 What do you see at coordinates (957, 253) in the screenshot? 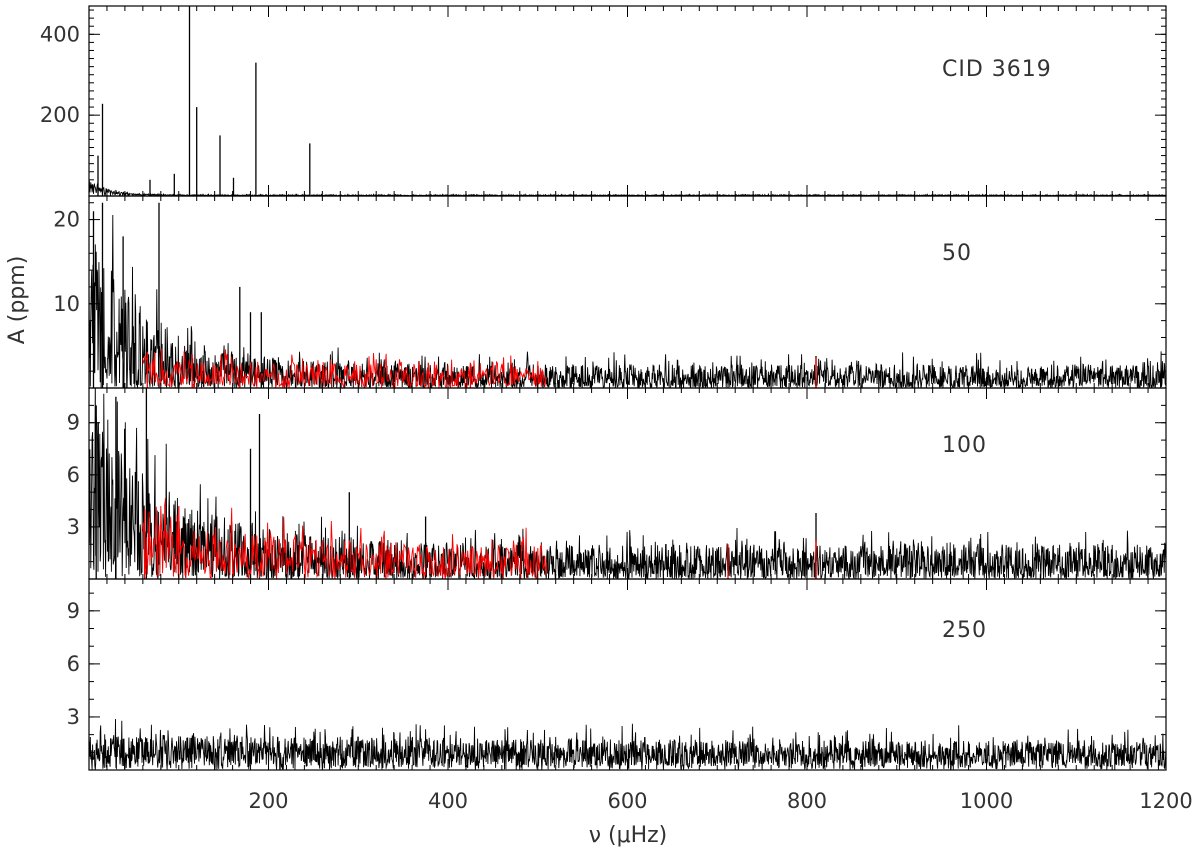
I see `panel-2-label: 50` at bounding box center [957, 253].